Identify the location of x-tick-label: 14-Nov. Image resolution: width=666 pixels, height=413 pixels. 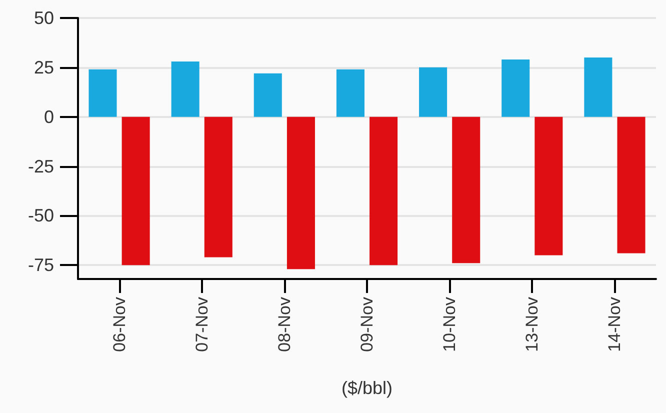
(614, 324).